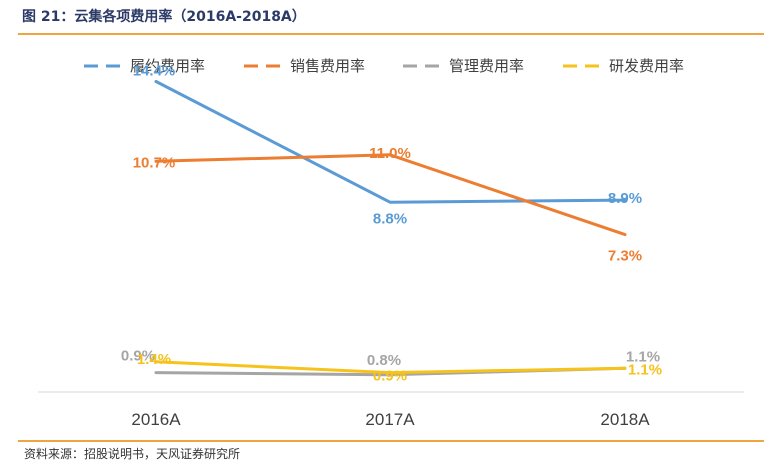  Describe the element at coordinates (391, 34) in the screenshot. I see `title-divider` at that location.